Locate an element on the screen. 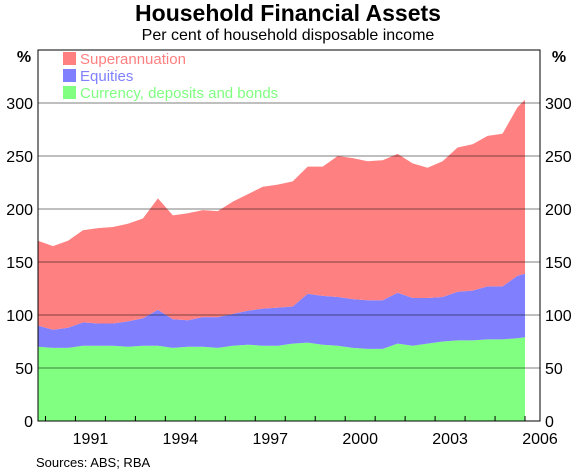  x-tick-label: 2000 is located at coordinates (360, 439).